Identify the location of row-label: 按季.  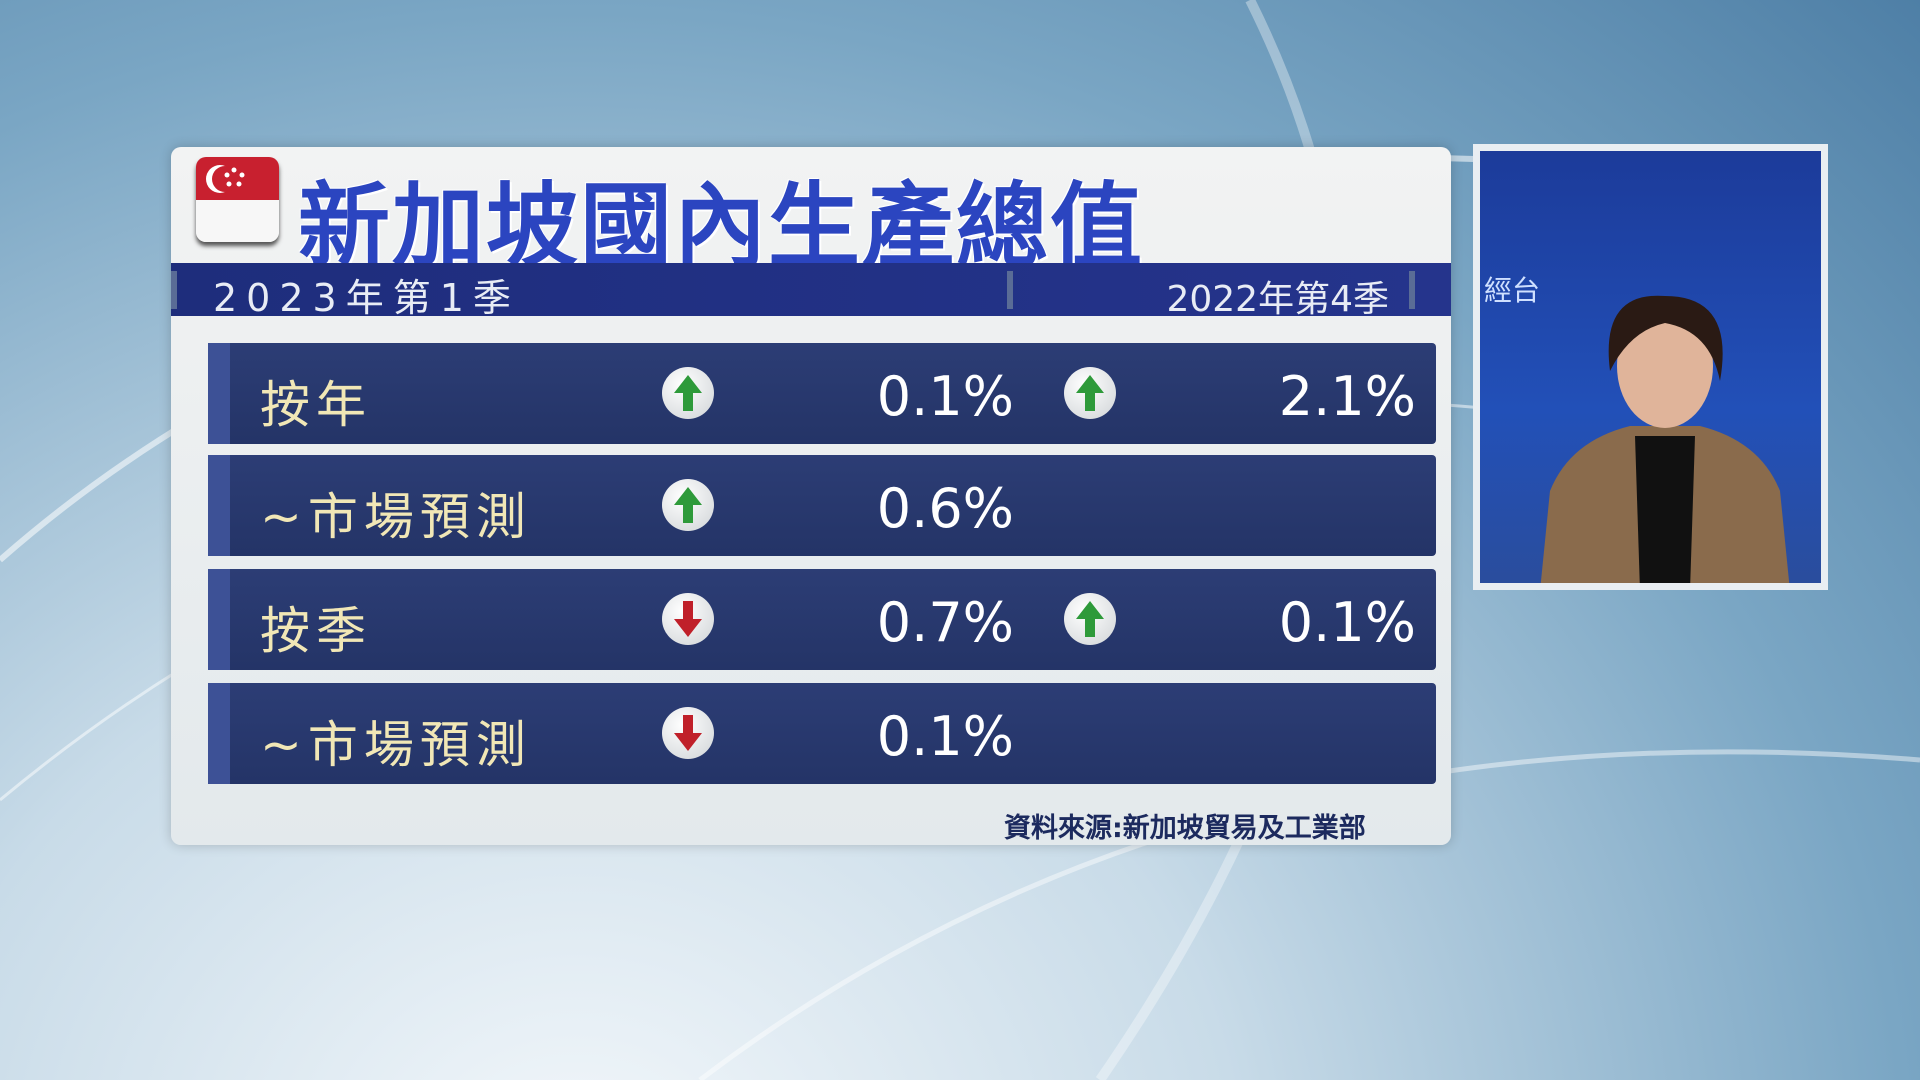
(316, 631).